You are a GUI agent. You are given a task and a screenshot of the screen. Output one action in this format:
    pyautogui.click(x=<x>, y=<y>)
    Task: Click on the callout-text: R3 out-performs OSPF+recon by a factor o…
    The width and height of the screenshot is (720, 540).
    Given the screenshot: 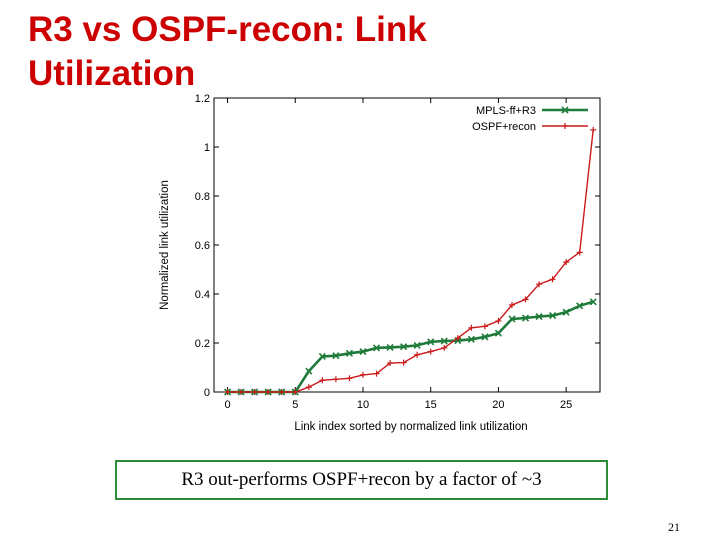 What is the action you would take?
    pyautogui.click(x=361, y=479)
    